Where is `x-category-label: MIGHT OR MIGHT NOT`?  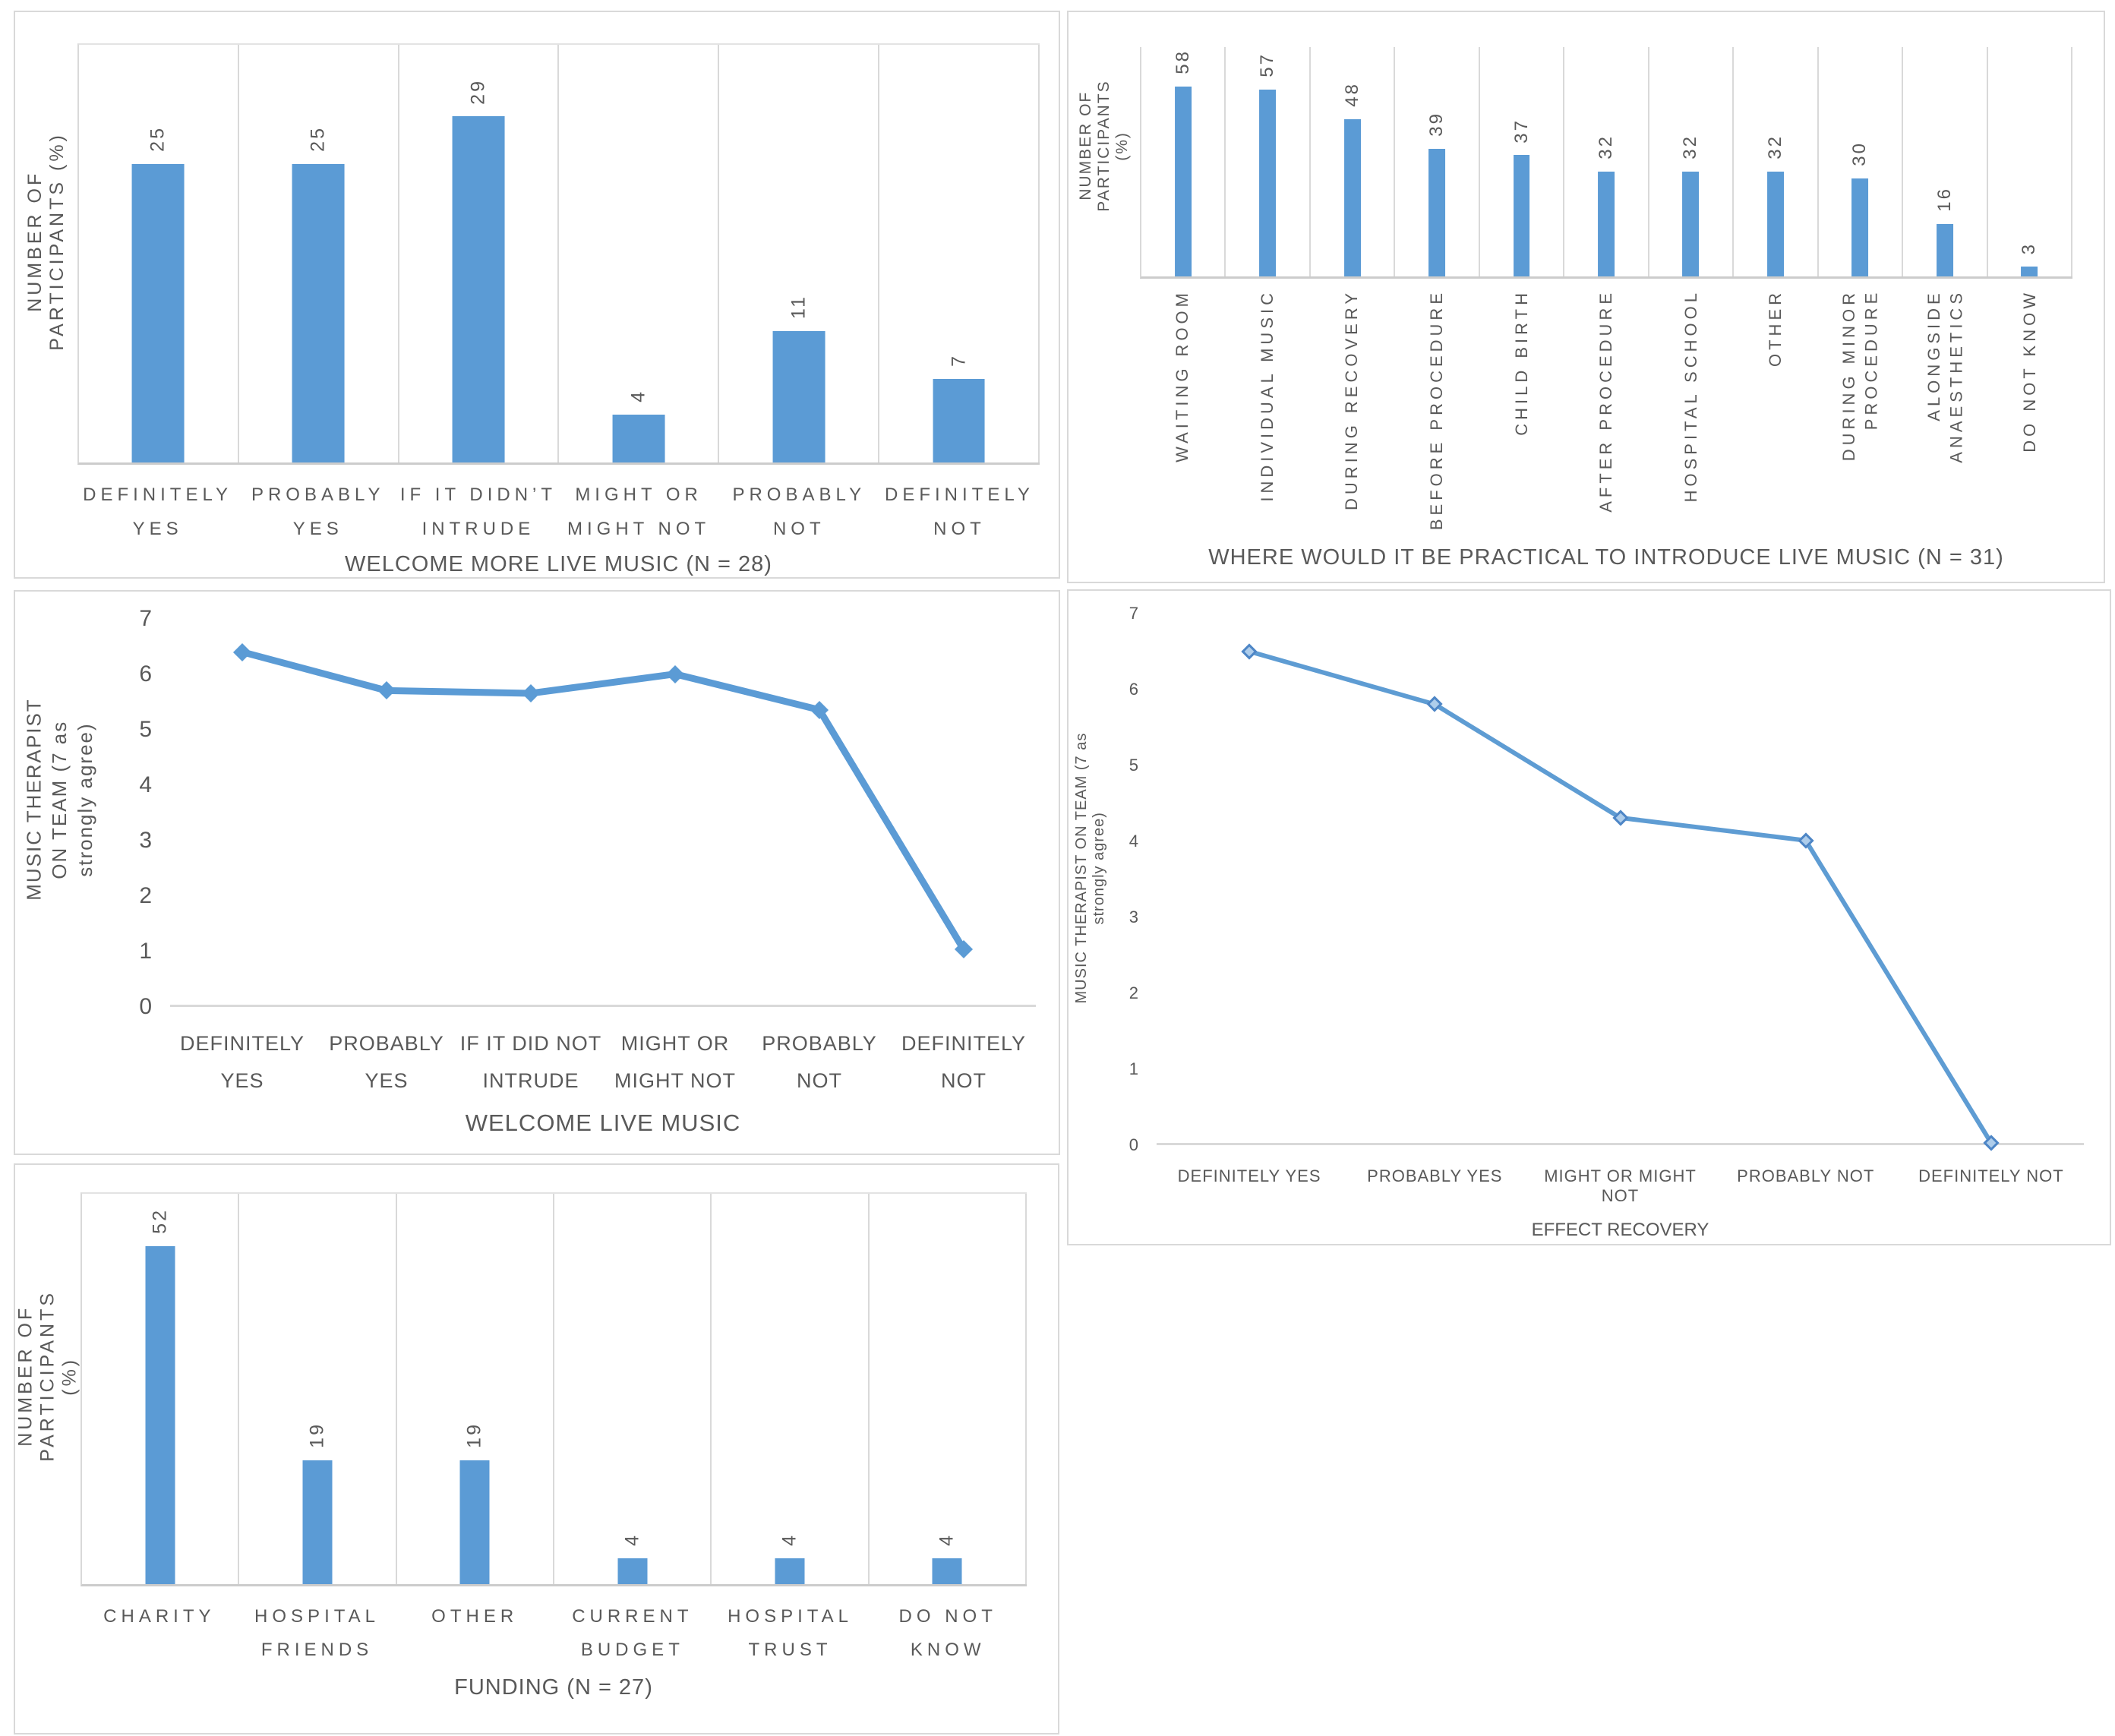
x-category-label: MIGHT OR MIGHT NOT is located at coordinates (1620, 1185).